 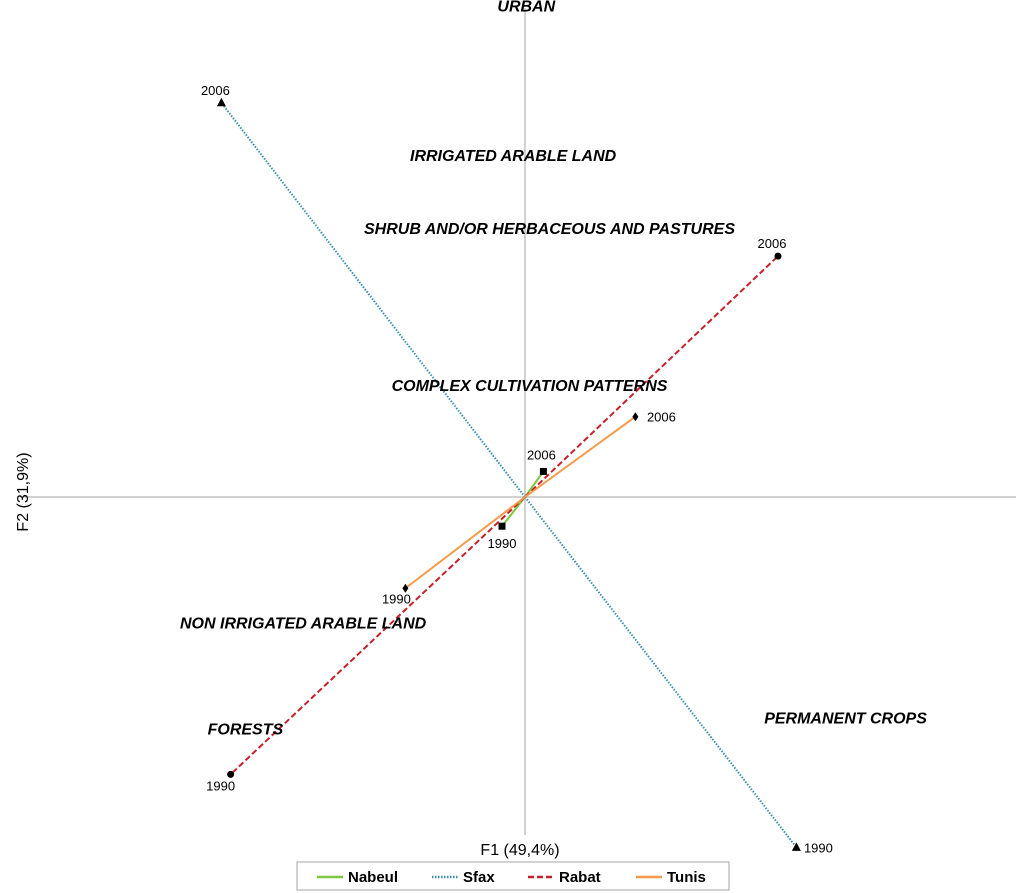 What do you see at coordinates (231, 774) in the screenshot?
I see `rabat-point-1990` at bounding box center [231, 774].